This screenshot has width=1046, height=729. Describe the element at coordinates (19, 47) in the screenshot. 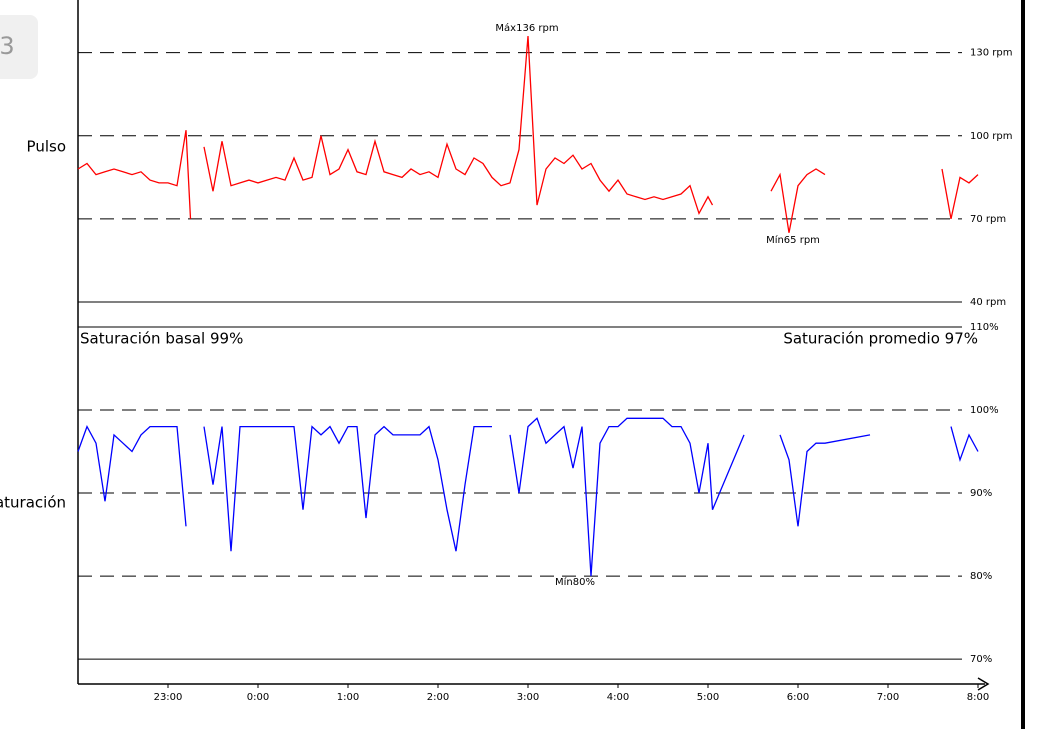

I see `badge` at that location.